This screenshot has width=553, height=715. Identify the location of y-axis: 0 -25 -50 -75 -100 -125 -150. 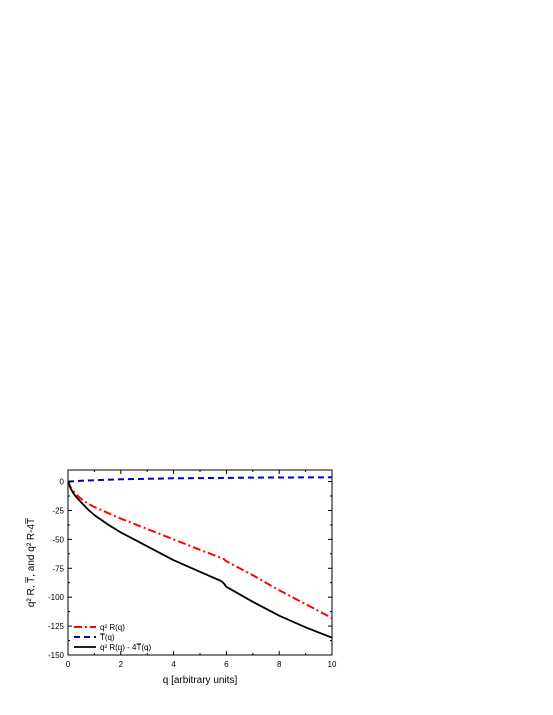
(190, 569).